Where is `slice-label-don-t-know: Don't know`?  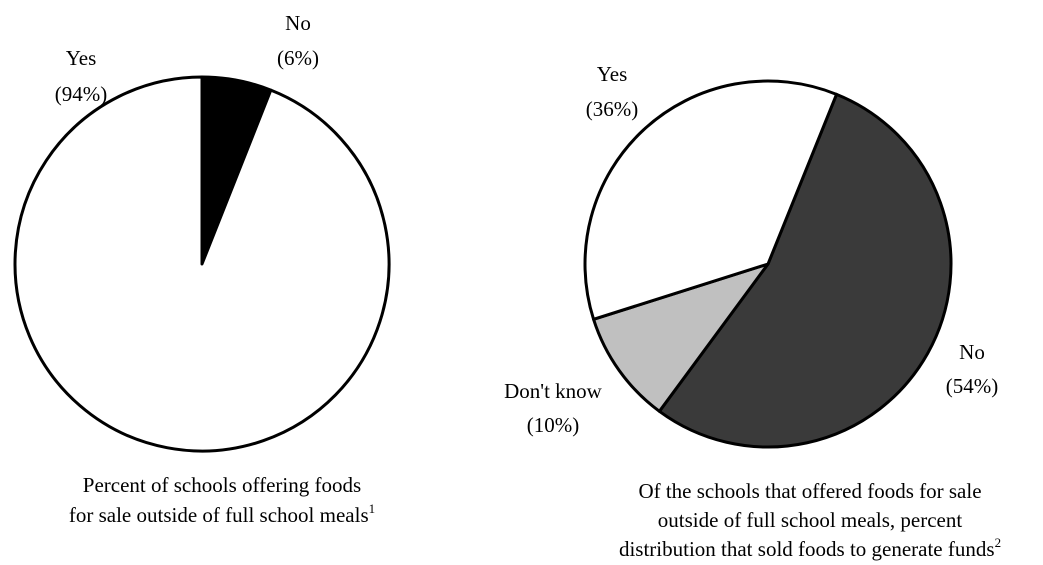
slice-label-don-t-know: Don't know is located at coordinates (553, 391).